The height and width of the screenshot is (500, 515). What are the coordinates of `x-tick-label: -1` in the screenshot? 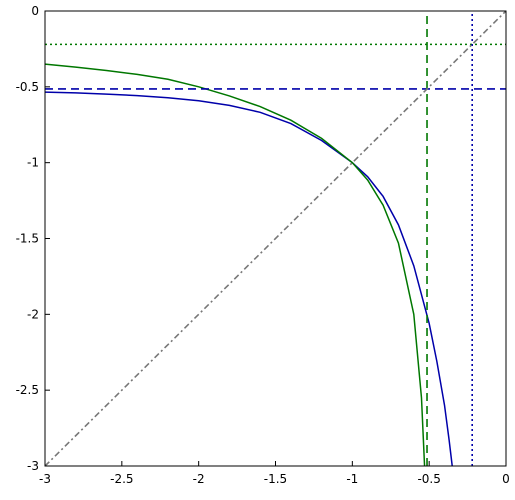 It's located at (352, 479).